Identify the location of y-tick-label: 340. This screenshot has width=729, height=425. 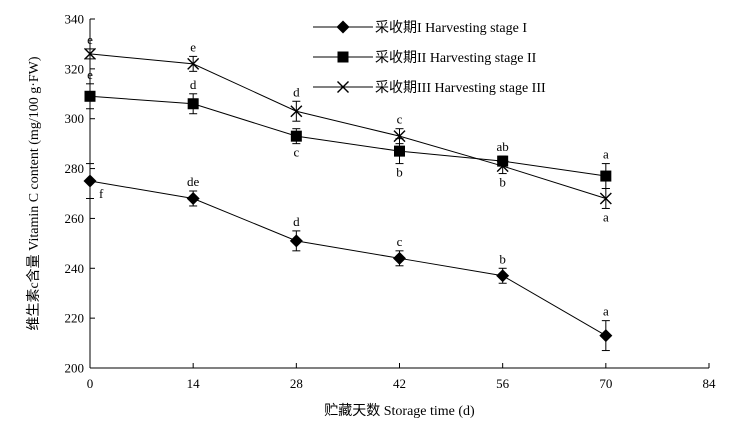
(75, 19).